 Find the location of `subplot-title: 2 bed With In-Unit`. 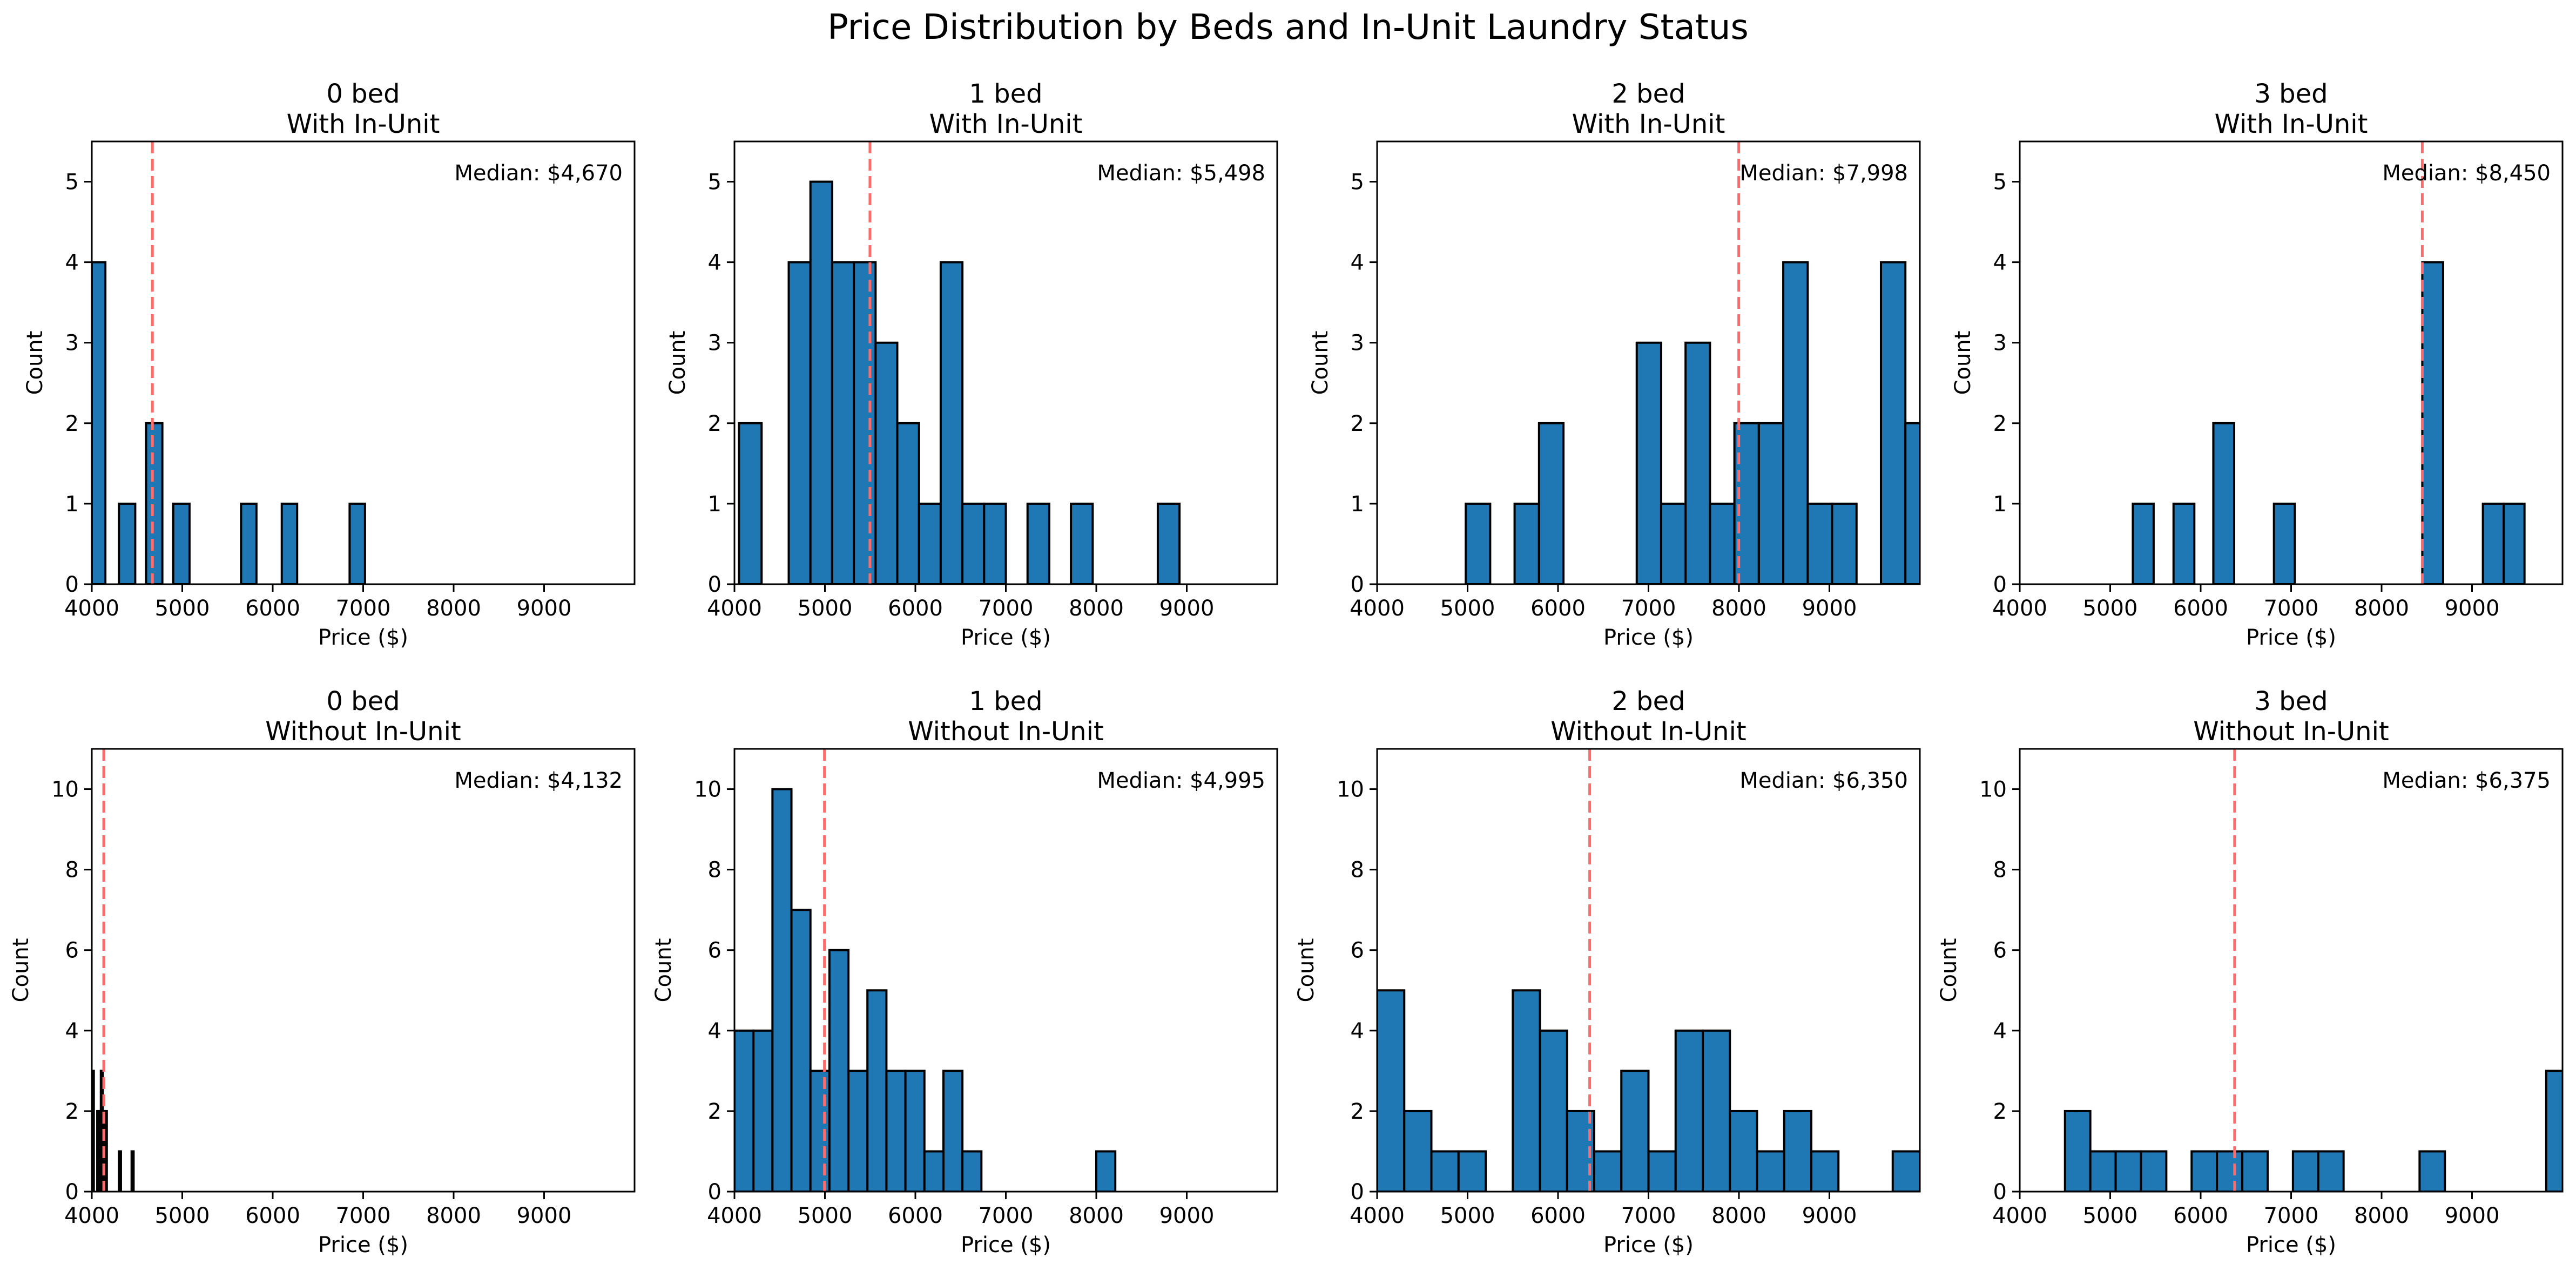

subplot-title: 2 bed With In-Unit is located at coordinates (1648, 109).